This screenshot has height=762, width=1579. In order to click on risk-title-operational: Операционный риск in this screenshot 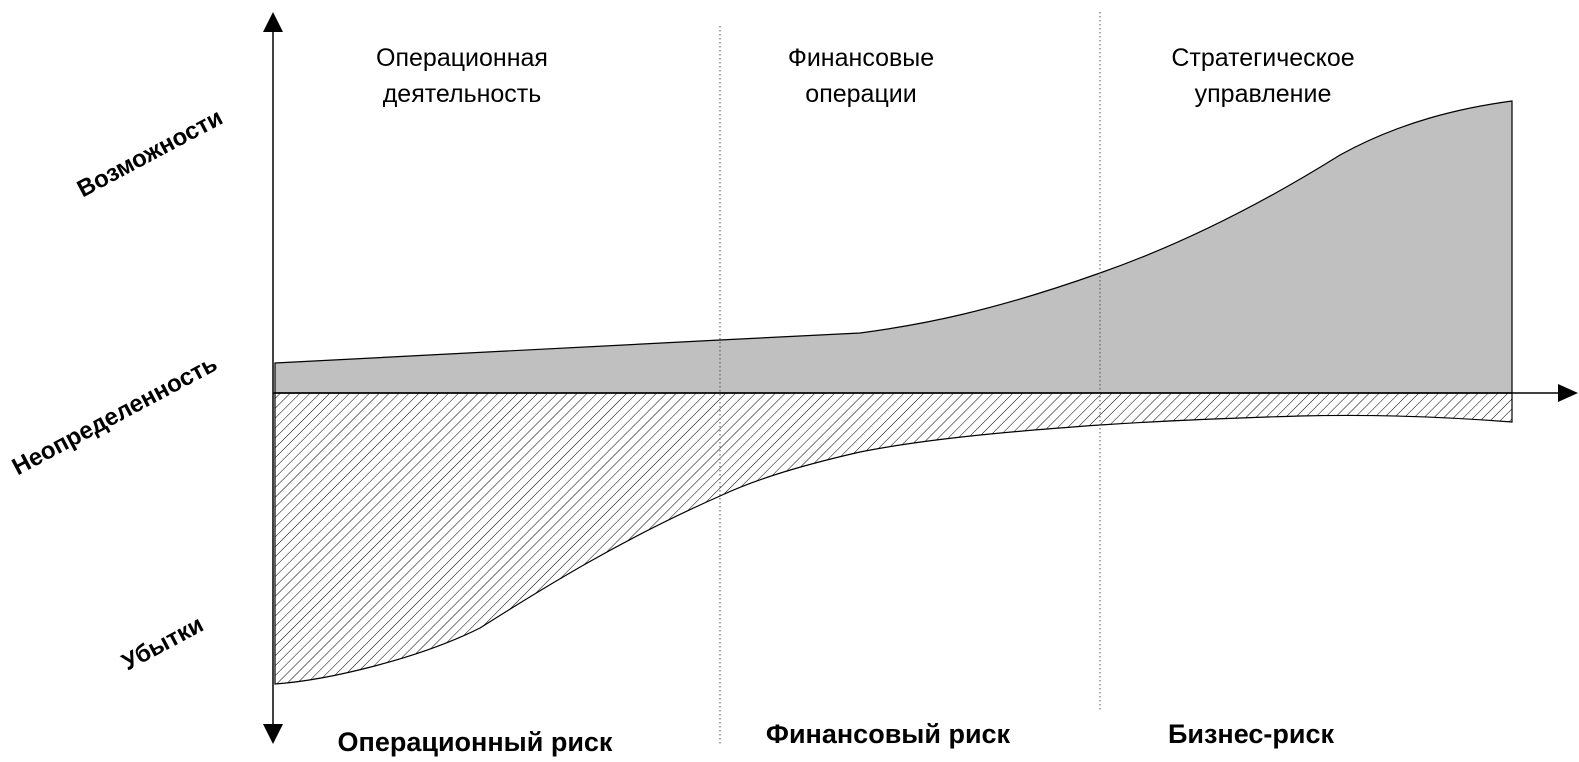, I will do `click(475, 742)`.